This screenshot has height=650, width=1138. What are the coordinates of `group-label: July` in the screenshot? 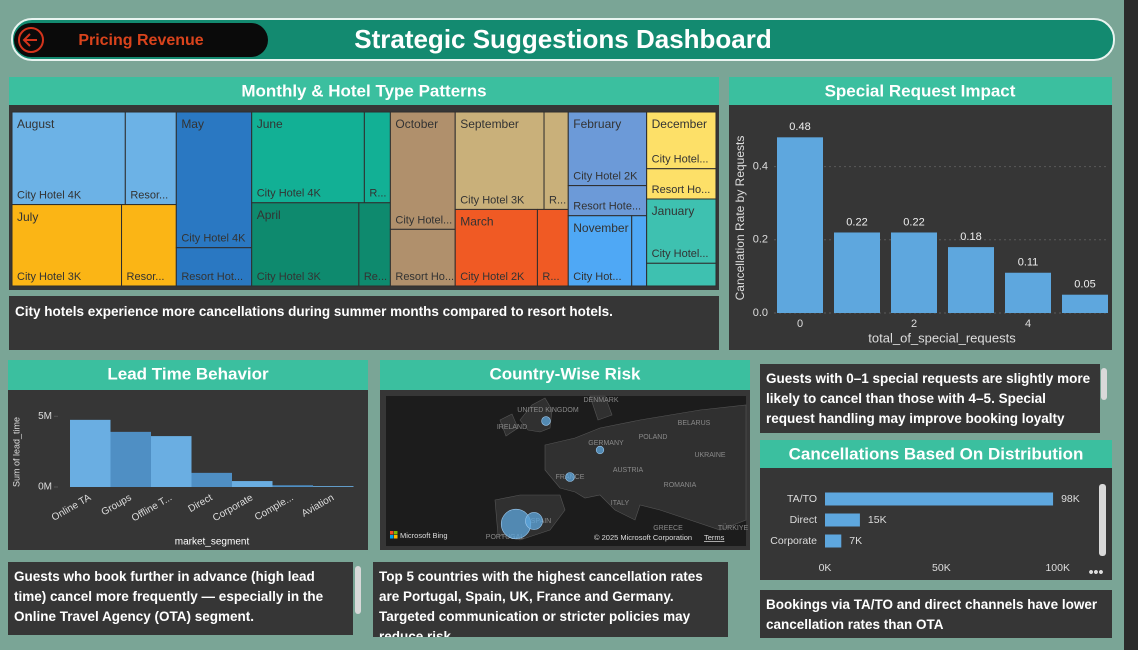 It's located at (27, 217).